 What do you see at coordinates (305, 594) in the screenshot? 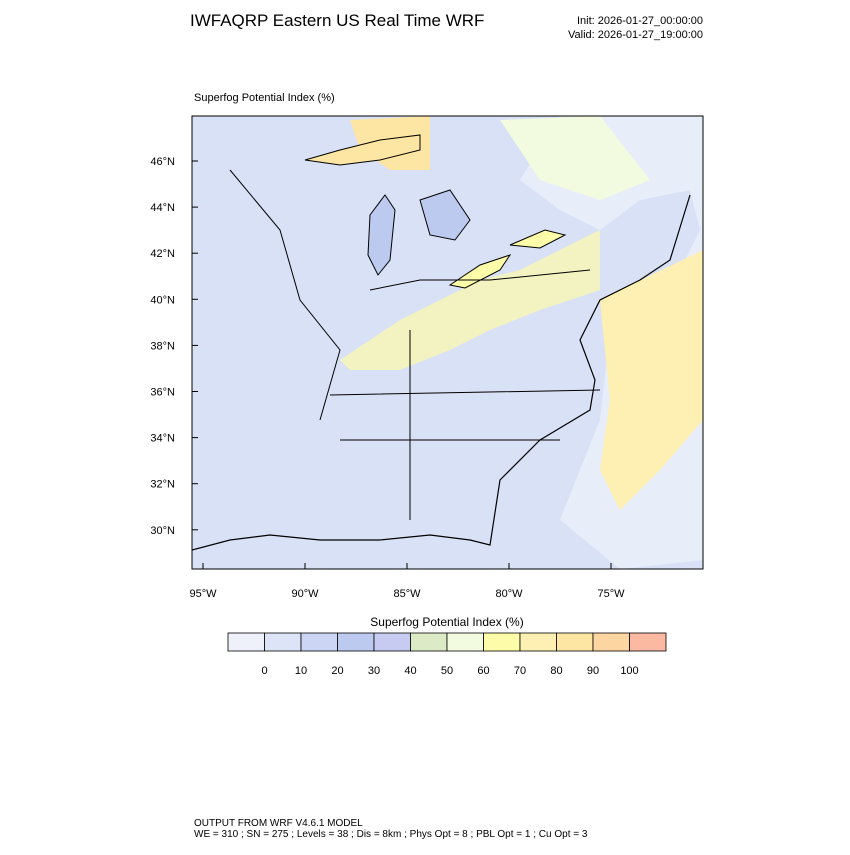
I see `lon-label: 90°W` at bounding box center [305, 594].